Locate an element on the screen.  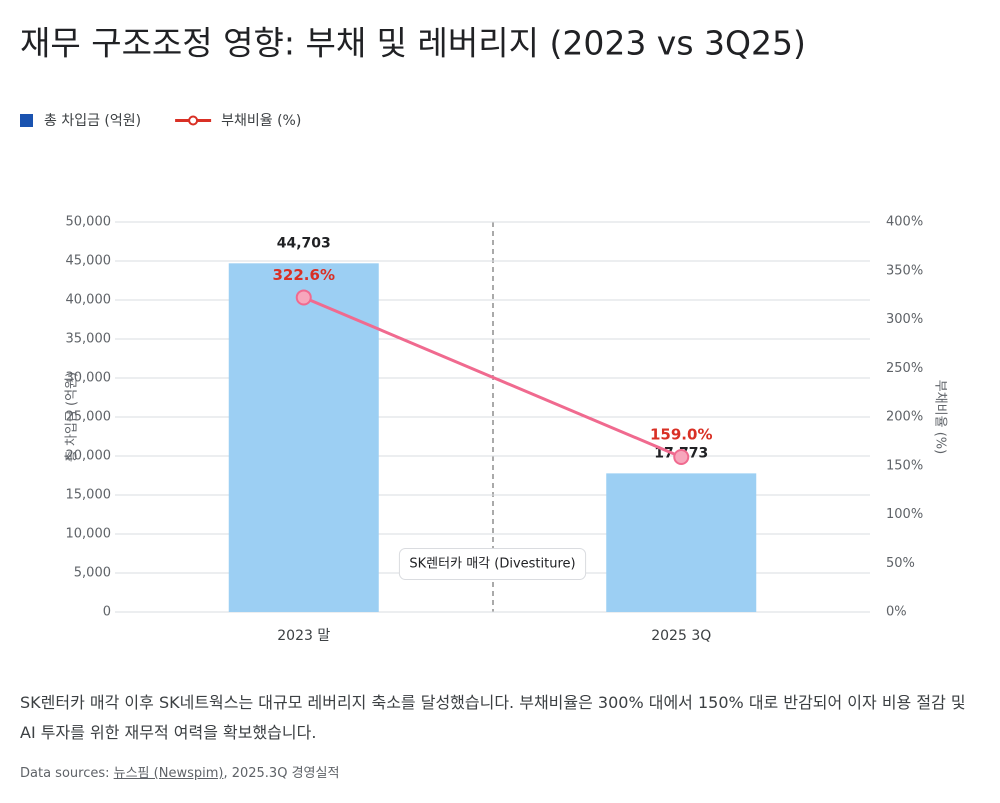
x-tick-label: 2023 말 is located at coordinates (303, 636).